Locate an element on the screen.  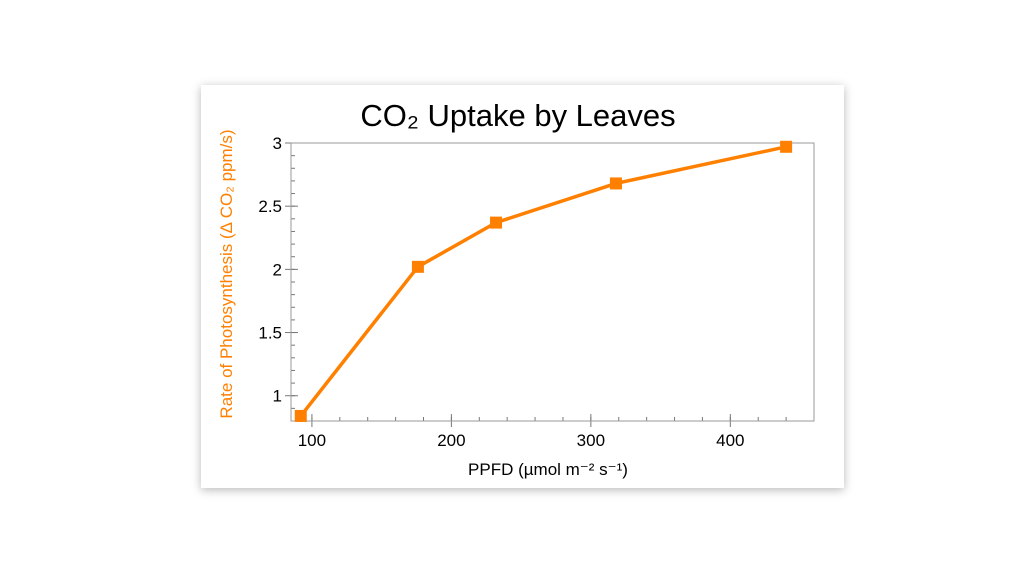
x-axis-label: PPFD (µmol m⁻² s⁻¹) is located at coordinates (548, 469).